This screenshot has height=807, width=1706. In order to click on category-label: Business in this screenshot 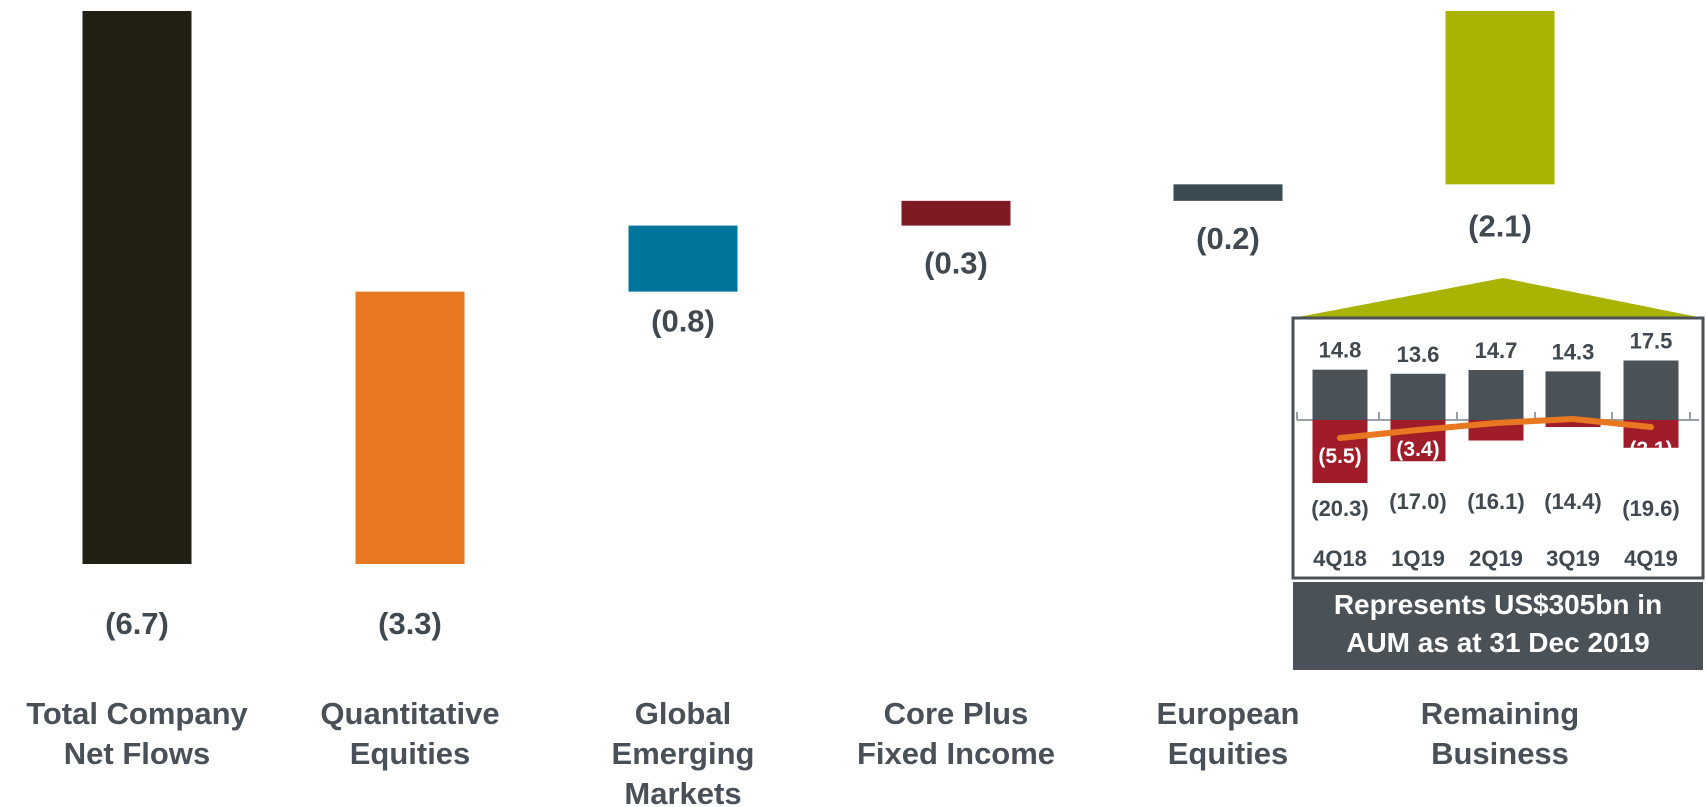, I will do `click(1500, 753)`.